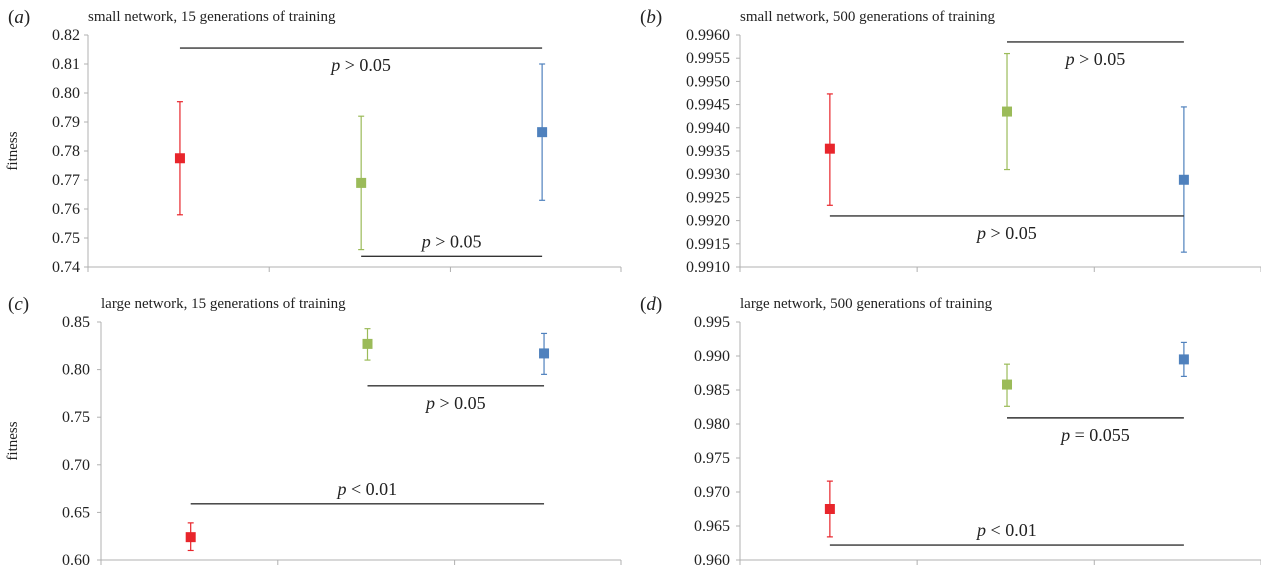 This screenshot has height=569, width=1261. Describe the element at coordinates (1100, 435) in the screenshot. I see `p-value: = 0.055` at that location.